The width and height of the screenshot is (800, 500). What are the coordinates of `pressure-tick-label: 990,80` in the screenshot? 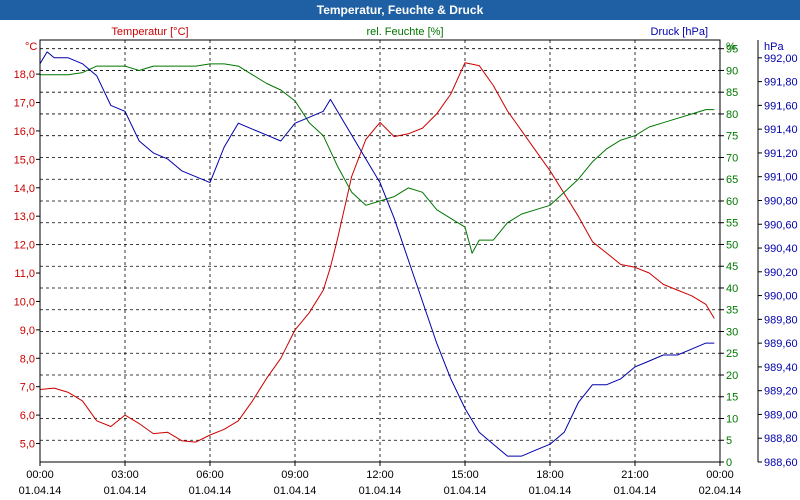 It's located at (781, 201).